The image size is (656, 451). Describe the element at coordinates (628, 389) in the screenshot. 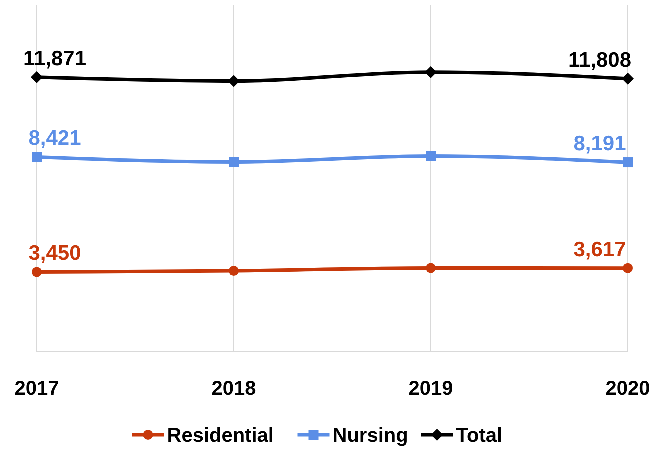

I see `x-tick-label: 2020` at that location.